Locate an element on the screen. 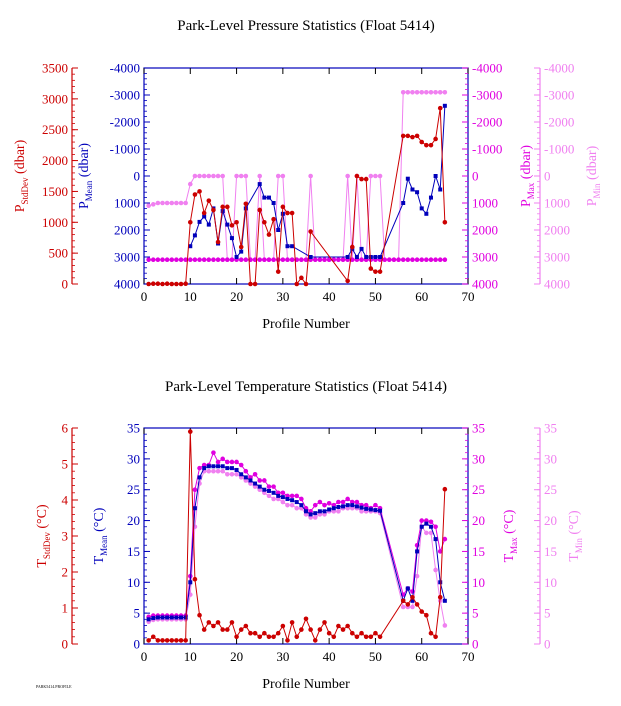  mean-axis-tick-label: -3000 is located at coordinates (125, 95).